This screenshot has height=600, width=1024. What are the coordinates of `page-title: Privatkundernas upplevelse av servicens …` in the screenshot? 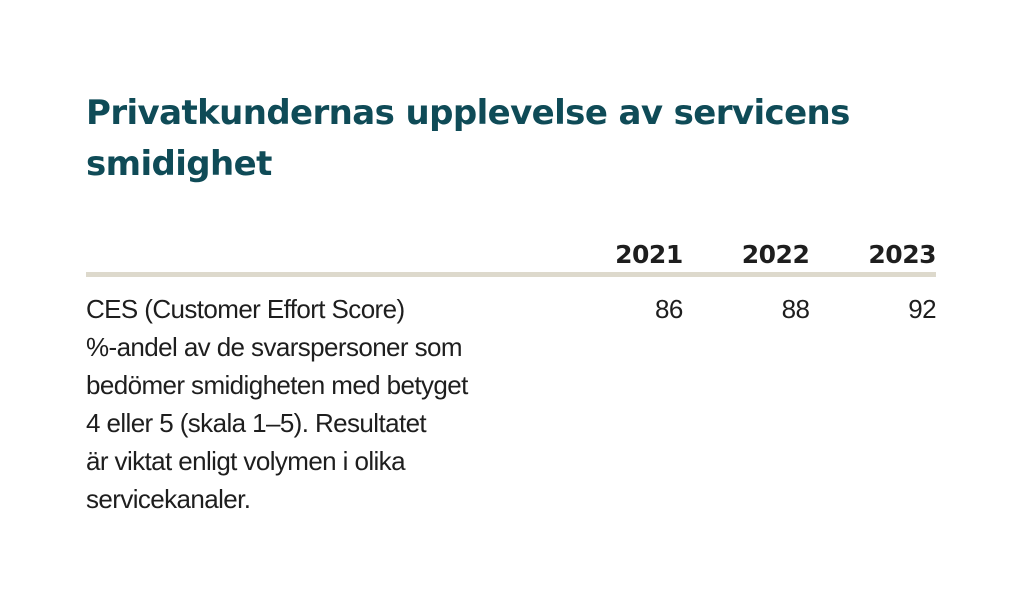 It's located at (468, 138).